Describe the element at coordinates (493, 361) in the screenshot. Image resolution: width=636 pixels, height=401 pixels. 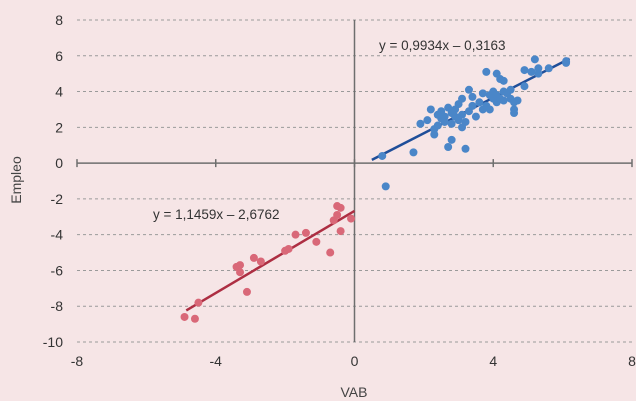
I see `x-tick-label: 4` at that location.